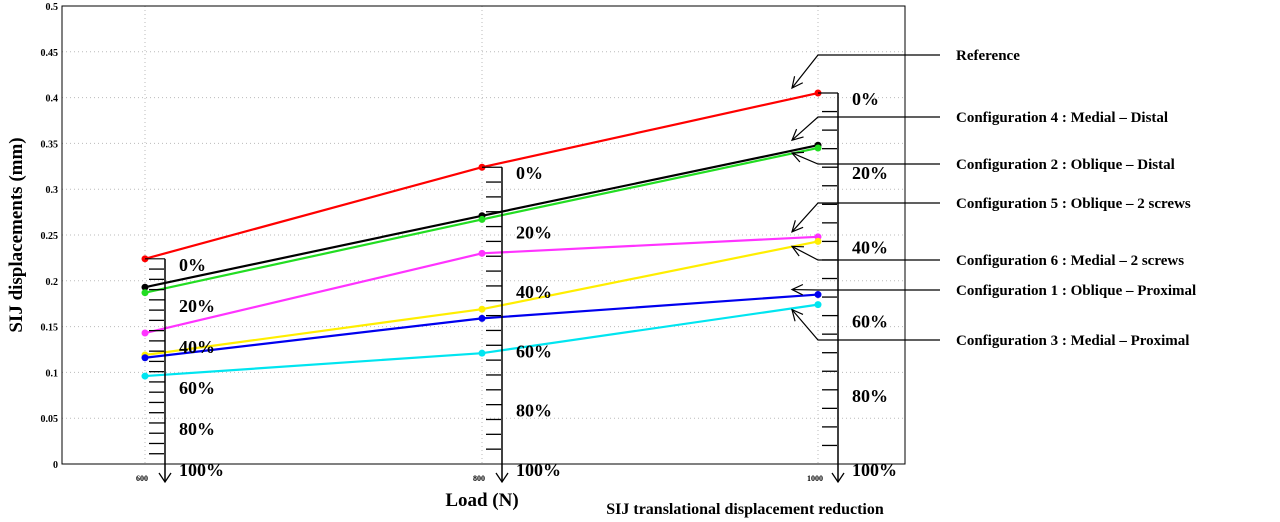  I want to click on y-tick-label: 0.1, so click(52, 373).